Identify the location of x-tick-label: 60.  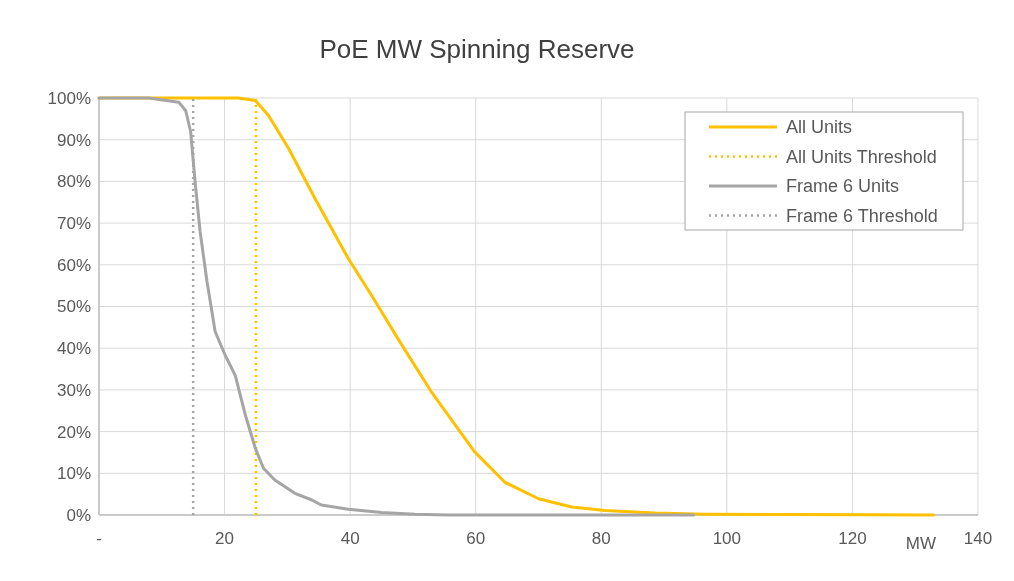
(476, 538).